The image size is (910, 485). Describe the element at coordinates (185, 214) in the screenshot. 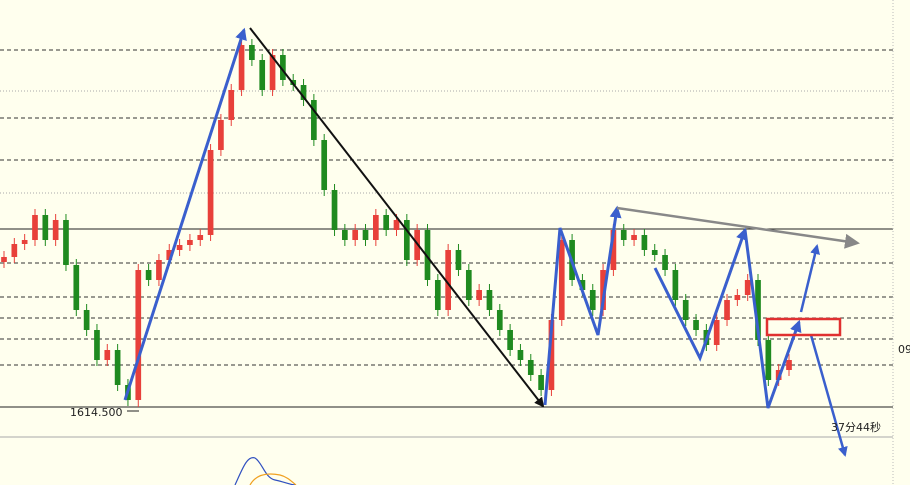

I see `trend-arrow` at that location.